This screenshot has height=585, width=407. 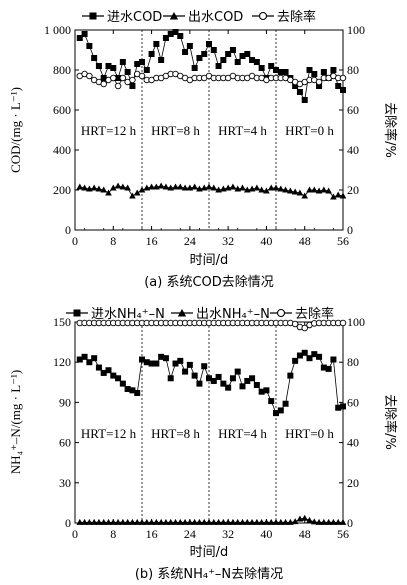 What do you see at coordinates (75, 241) in the screenshot?
I see `x-tick-label: 0` at bounding box center [75, 241].